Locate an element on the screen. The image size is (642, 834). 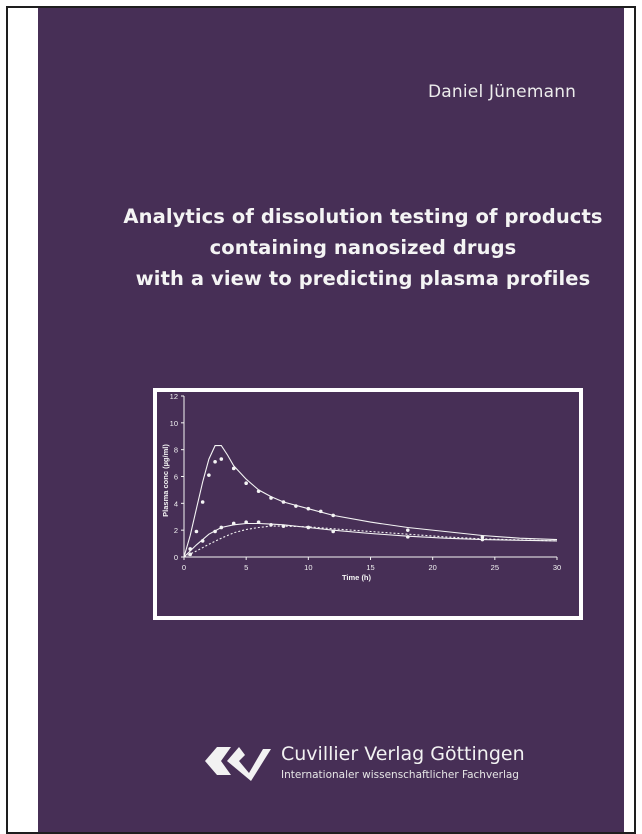
series-3-line is located at coordinates (370, 541).